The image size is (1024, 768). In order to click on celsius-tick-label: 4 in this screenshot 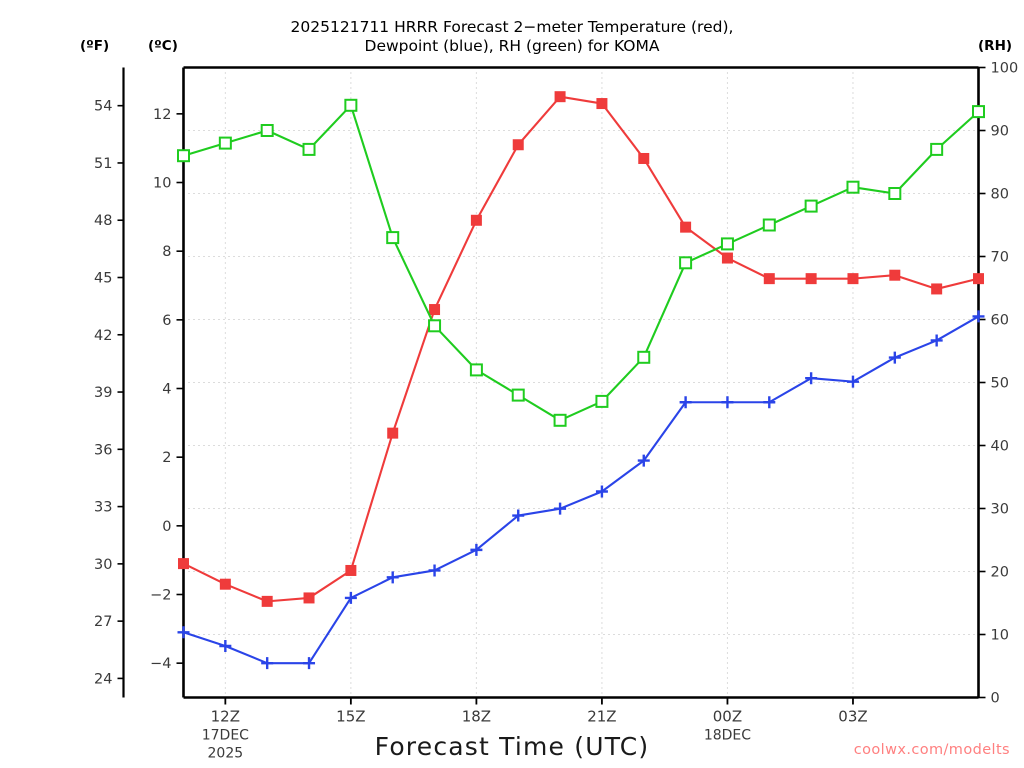, I will do `click(166, 390)`.